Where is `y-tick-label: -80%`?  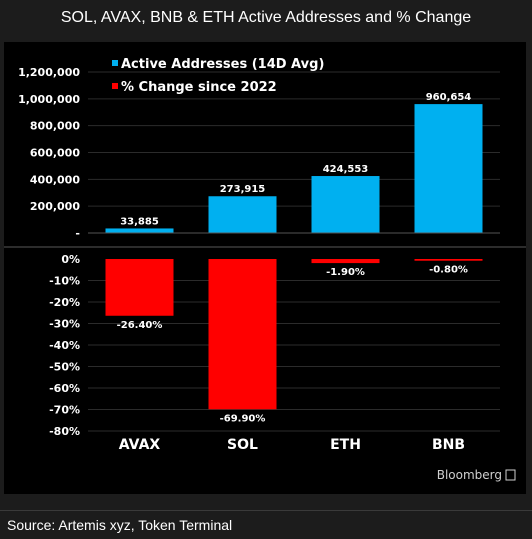 y-tick-label: -80% is located at coordinates (64, 431).